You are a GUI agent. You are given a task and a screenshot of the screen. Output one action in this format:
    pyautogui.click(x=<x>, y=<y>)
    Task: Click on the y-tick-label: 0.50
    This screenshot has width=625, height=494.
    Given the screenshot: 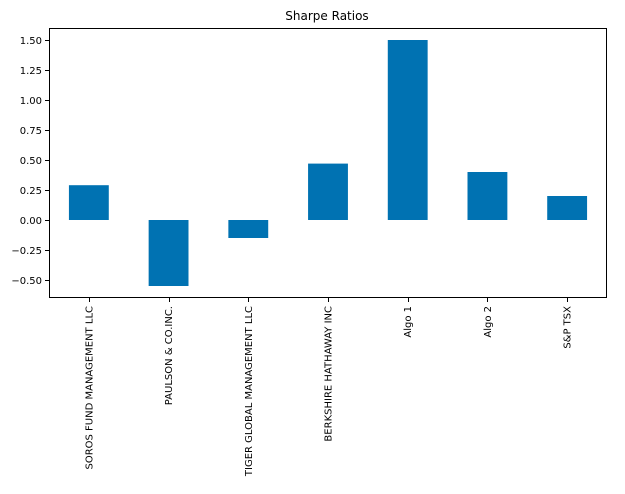 What is the action you would take?
    pyautogui.click(x=31, y=161)
    